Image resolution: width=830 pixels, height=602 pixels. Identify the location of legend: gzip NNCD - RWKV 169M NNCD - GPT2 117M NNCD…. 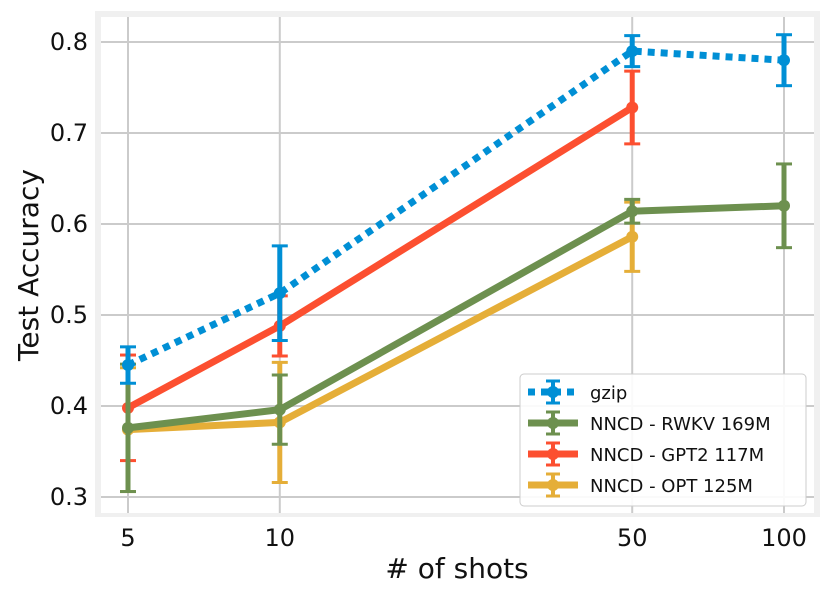
(663, 440).